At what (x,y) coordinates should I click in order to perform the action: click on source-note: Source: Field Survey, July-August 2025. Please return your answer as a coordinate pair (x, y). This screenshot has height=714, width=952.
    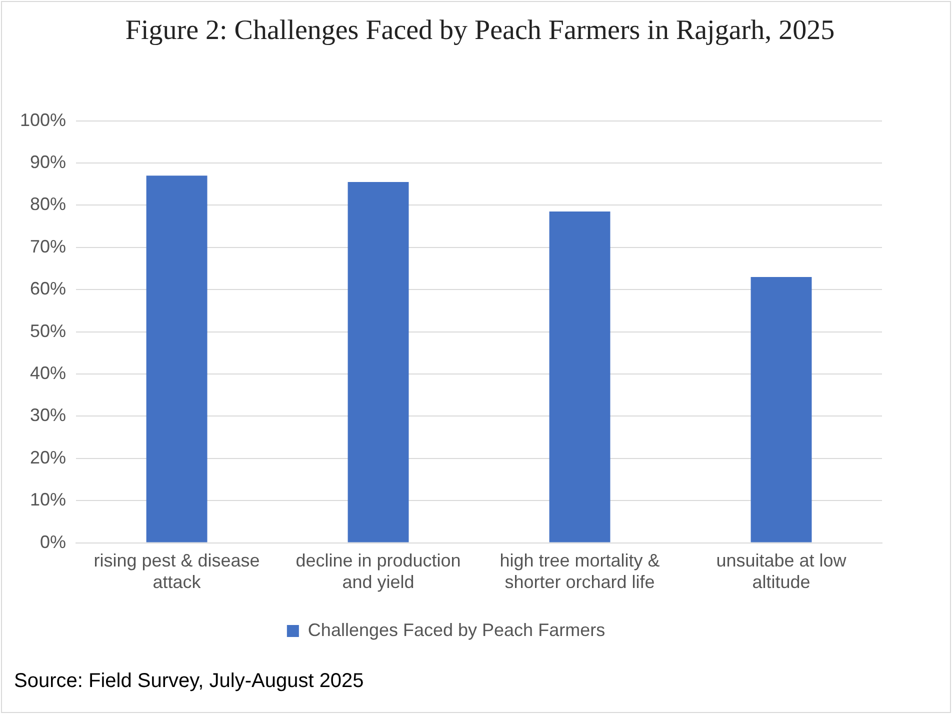
    Looking at the image, I should click on (189, 681).